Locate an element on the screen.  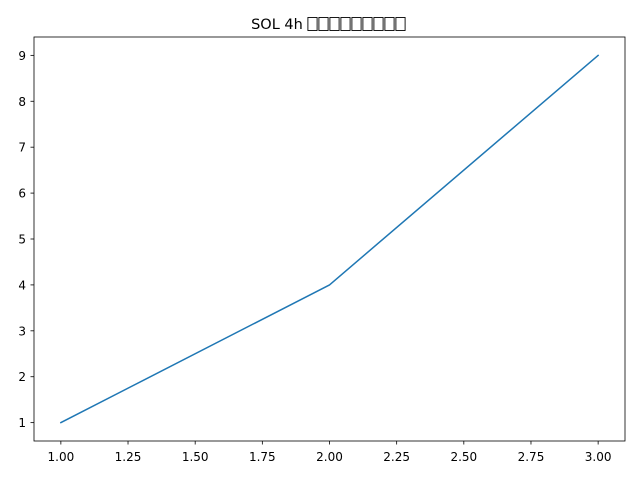
x-tick-label: 1.50 is located at coordinates (195, 457).